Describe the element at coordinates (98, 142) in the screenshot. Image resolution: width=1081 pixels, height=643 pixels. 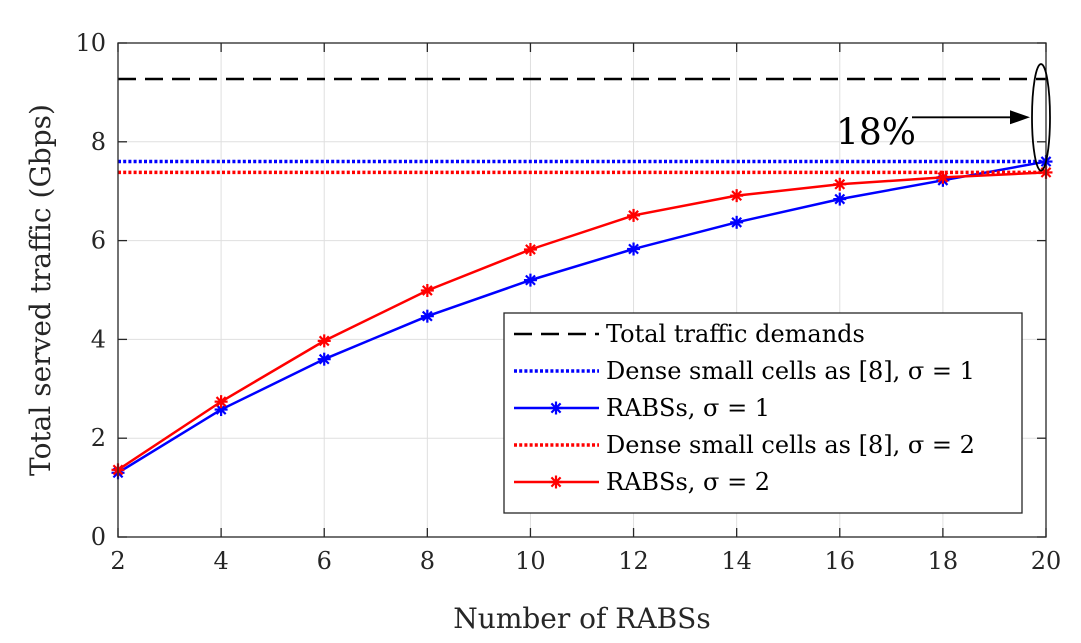
I see `y-tick-label: 8` at that location.